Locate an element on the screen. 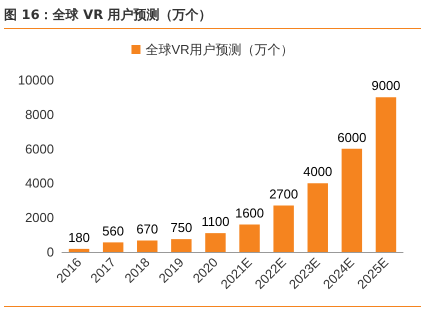 Image resolution: width=425 pixels, height=328 pixels. data-label: 750 is located at coordinates (181, 228).